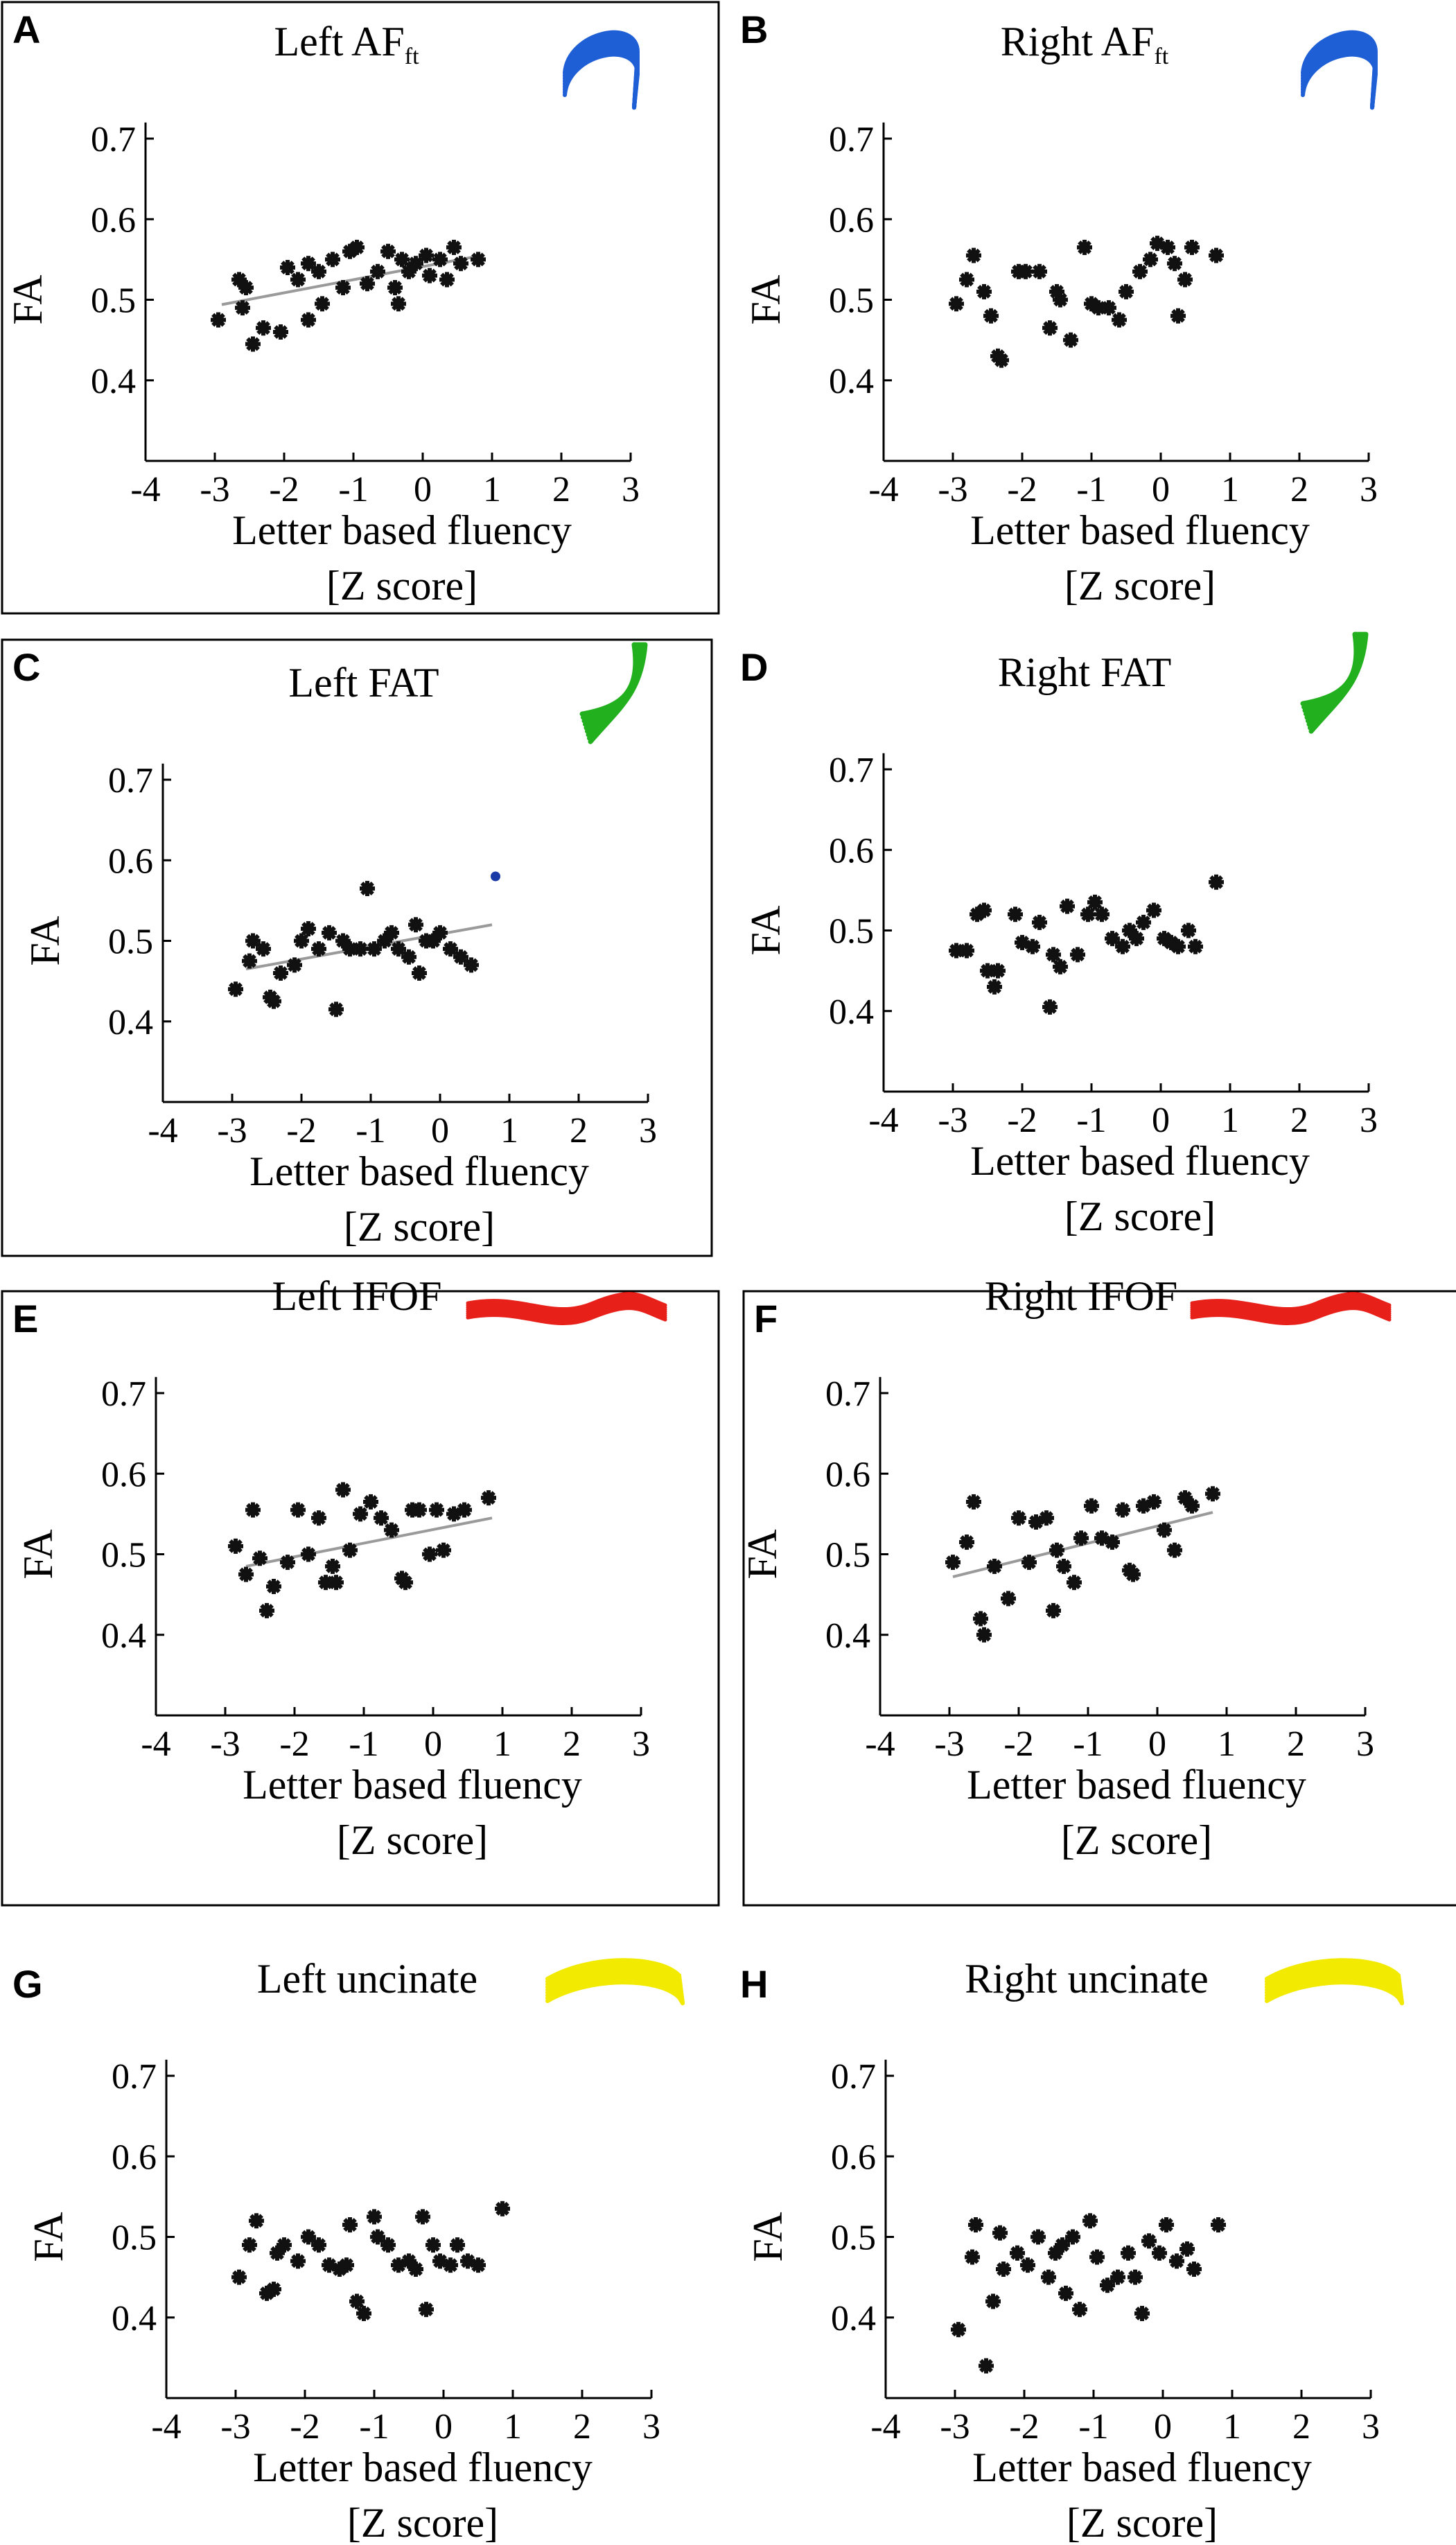  I want to click on y-tick-label: 0.7, so click(851, 771).